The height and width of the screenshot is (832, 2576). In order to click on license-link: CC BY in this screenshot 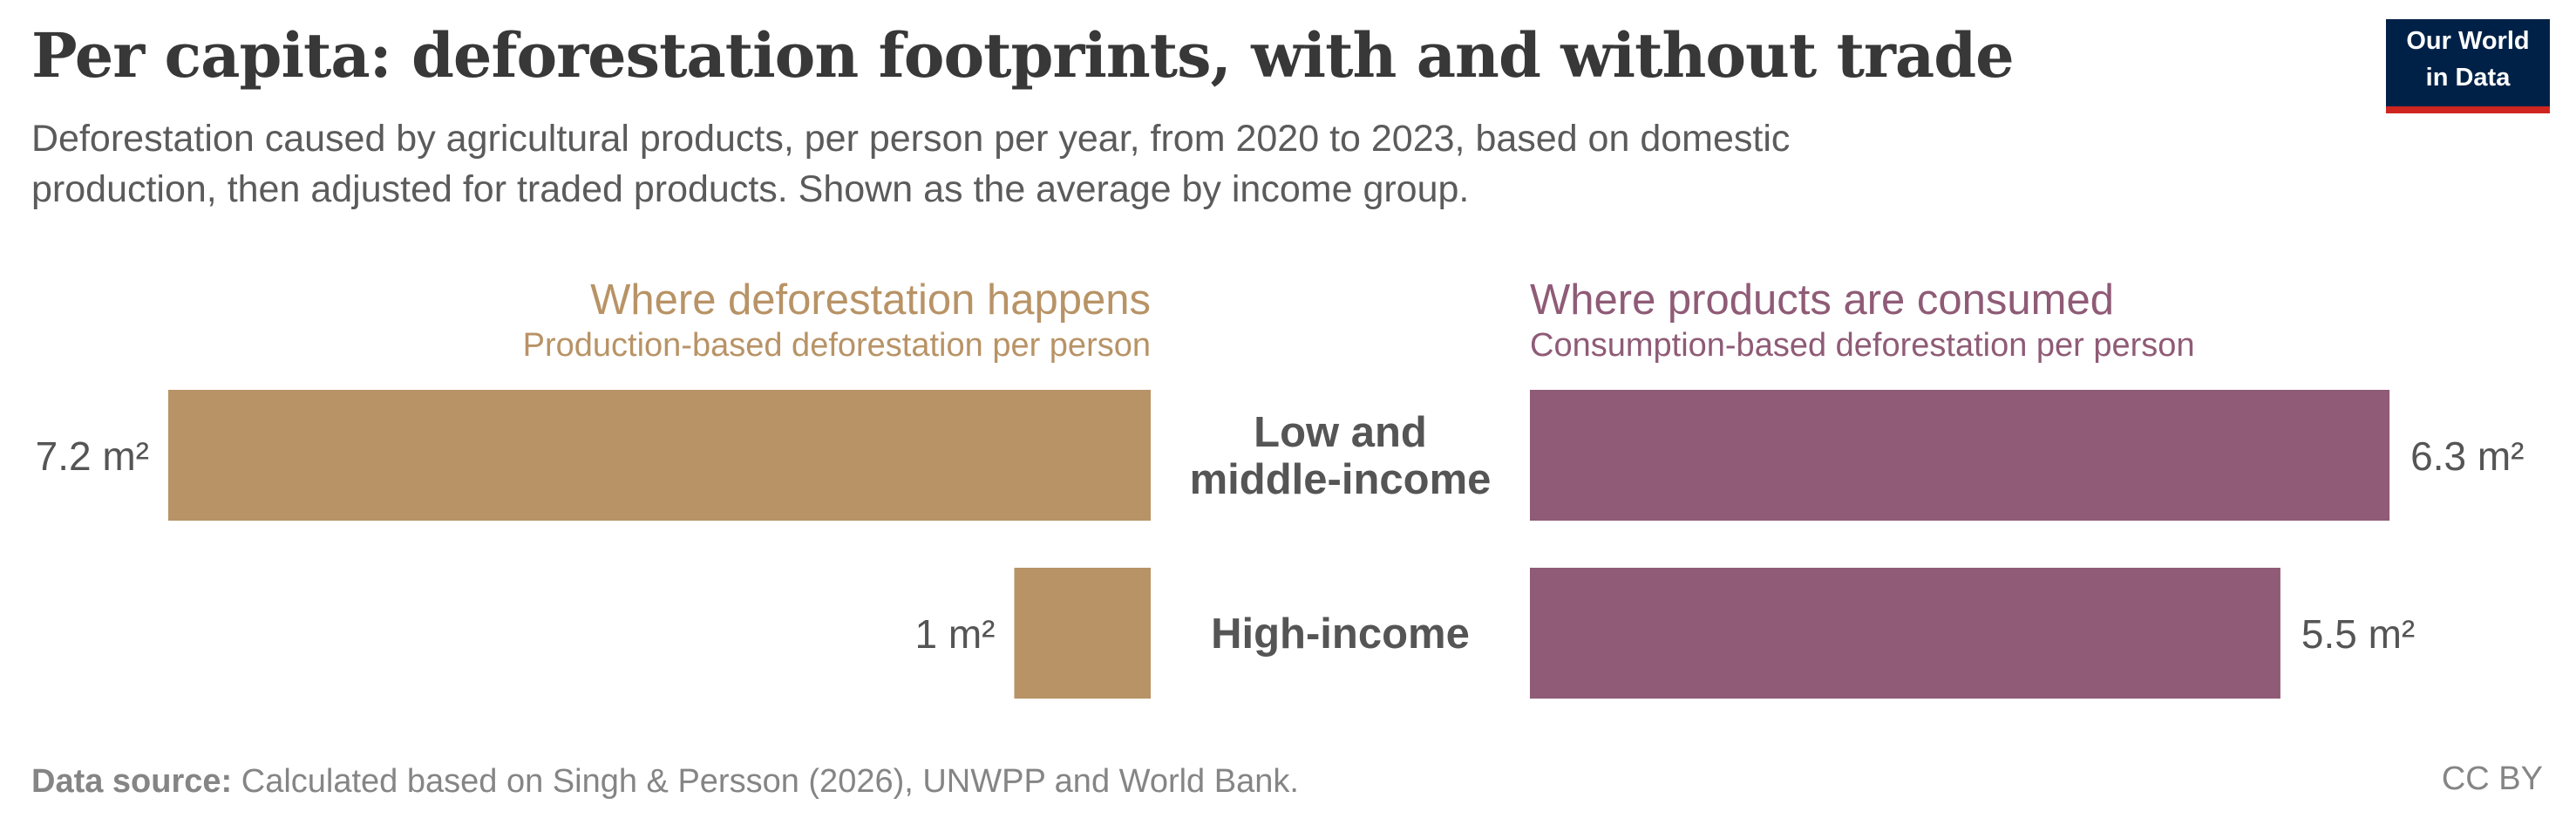, I will do `click(2492, 778)`.